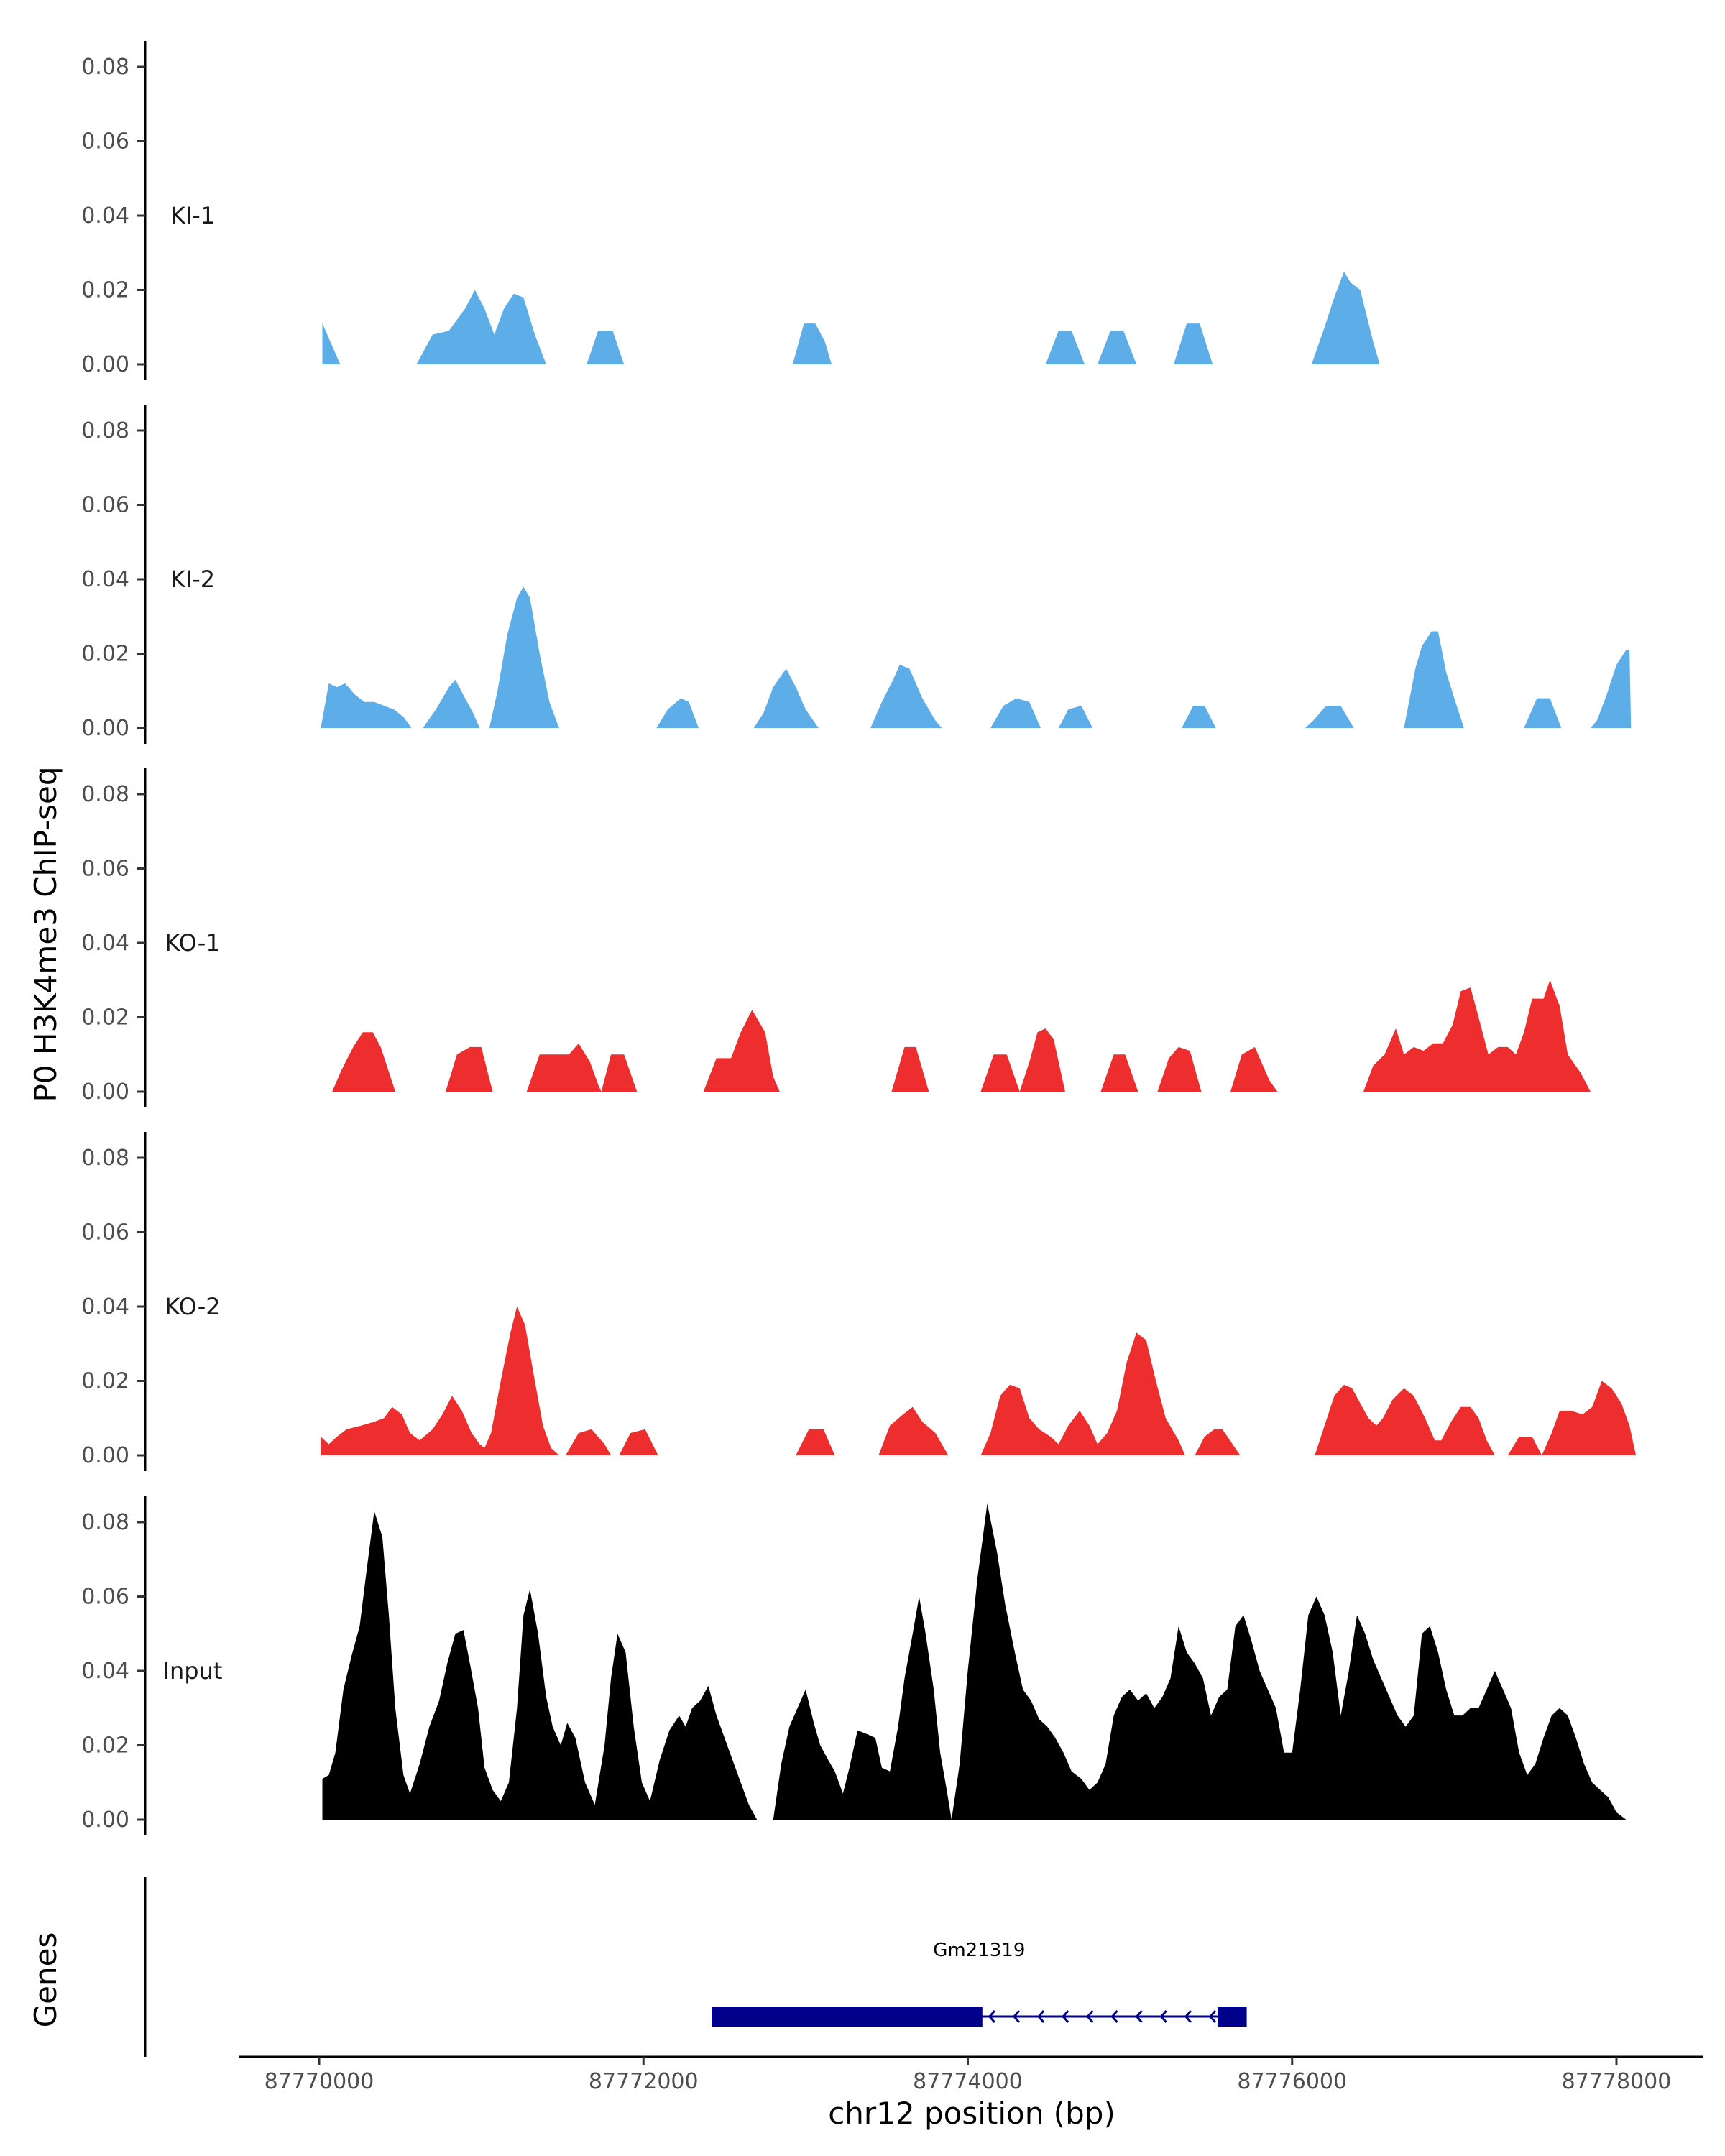 This screenshot has width=1725, height=2156. What do you see at coordinates (192, 943) in the screenshot?
I see `track-label: KO-1` at bounding box center [192, 943].